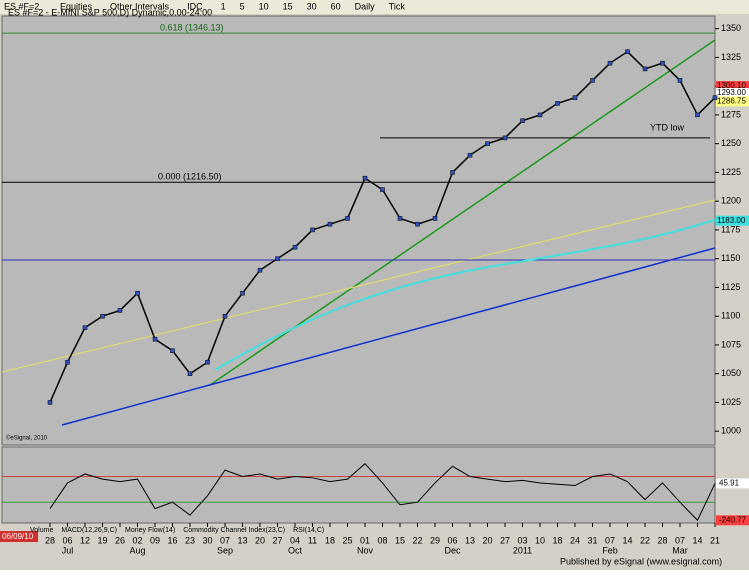 This screenshot has height=575, width=749. What do you see at coordinates (190, 177) in the screenshot?
I see `level-label: 0.000 (1216.50)` at bounding box center [190, 177].